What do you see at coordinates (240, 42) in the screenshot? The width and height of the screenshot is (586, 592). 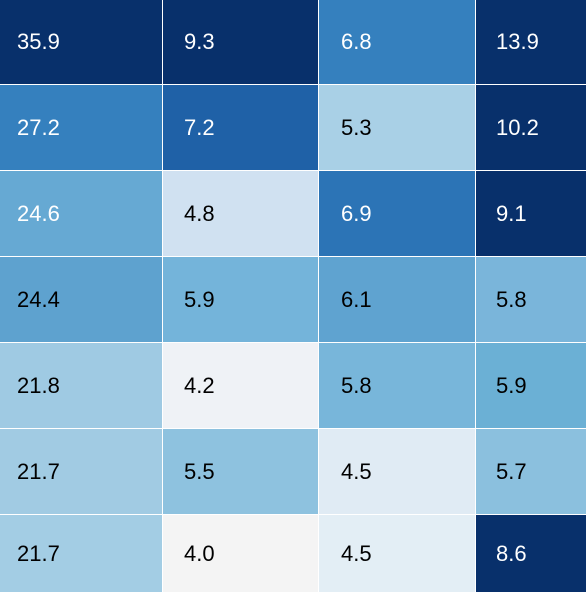 I see `heatmap-cell: 9.3` at bounding box center [240, 42].